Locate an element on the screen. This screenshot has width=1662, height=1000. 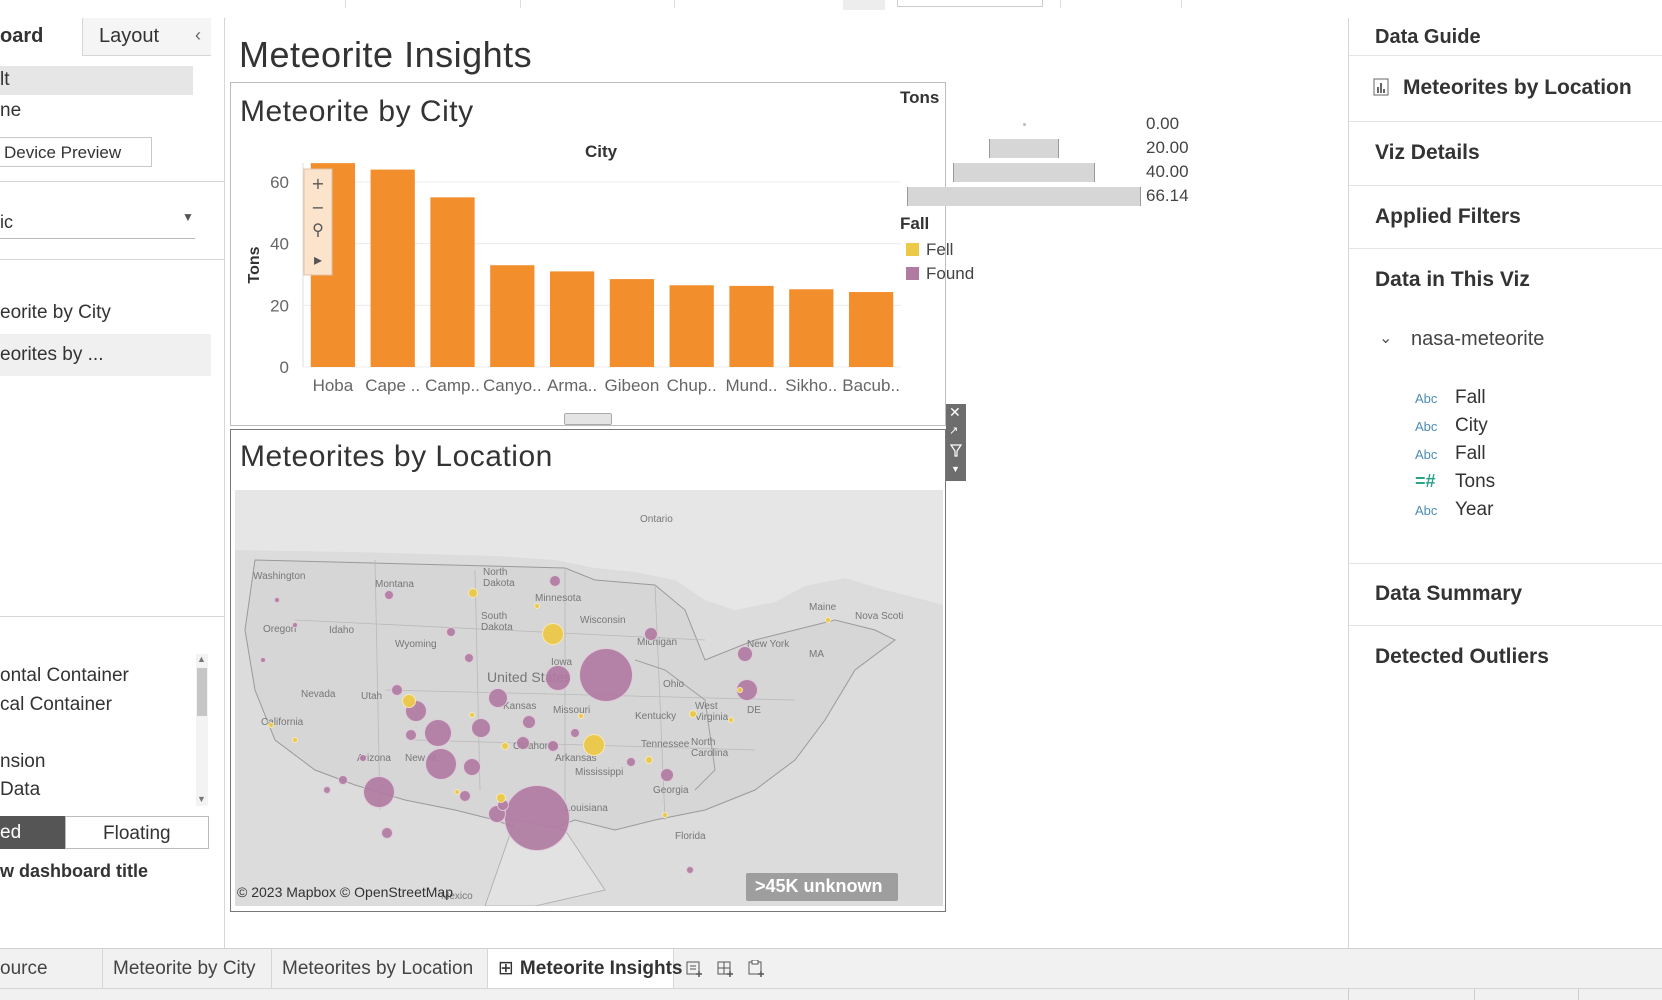
chevron-down-icon: ⌄ is located at coordinates (1386, 338).